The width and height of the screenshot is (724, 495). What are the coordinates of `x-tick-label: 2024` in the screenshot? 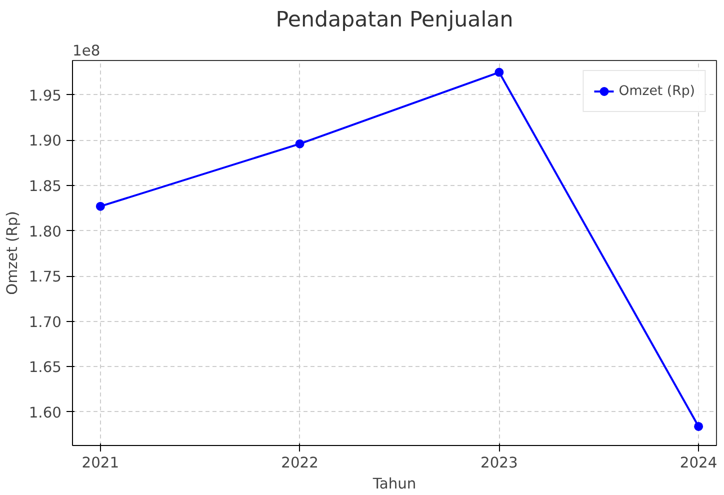 It's located at (699, 463).